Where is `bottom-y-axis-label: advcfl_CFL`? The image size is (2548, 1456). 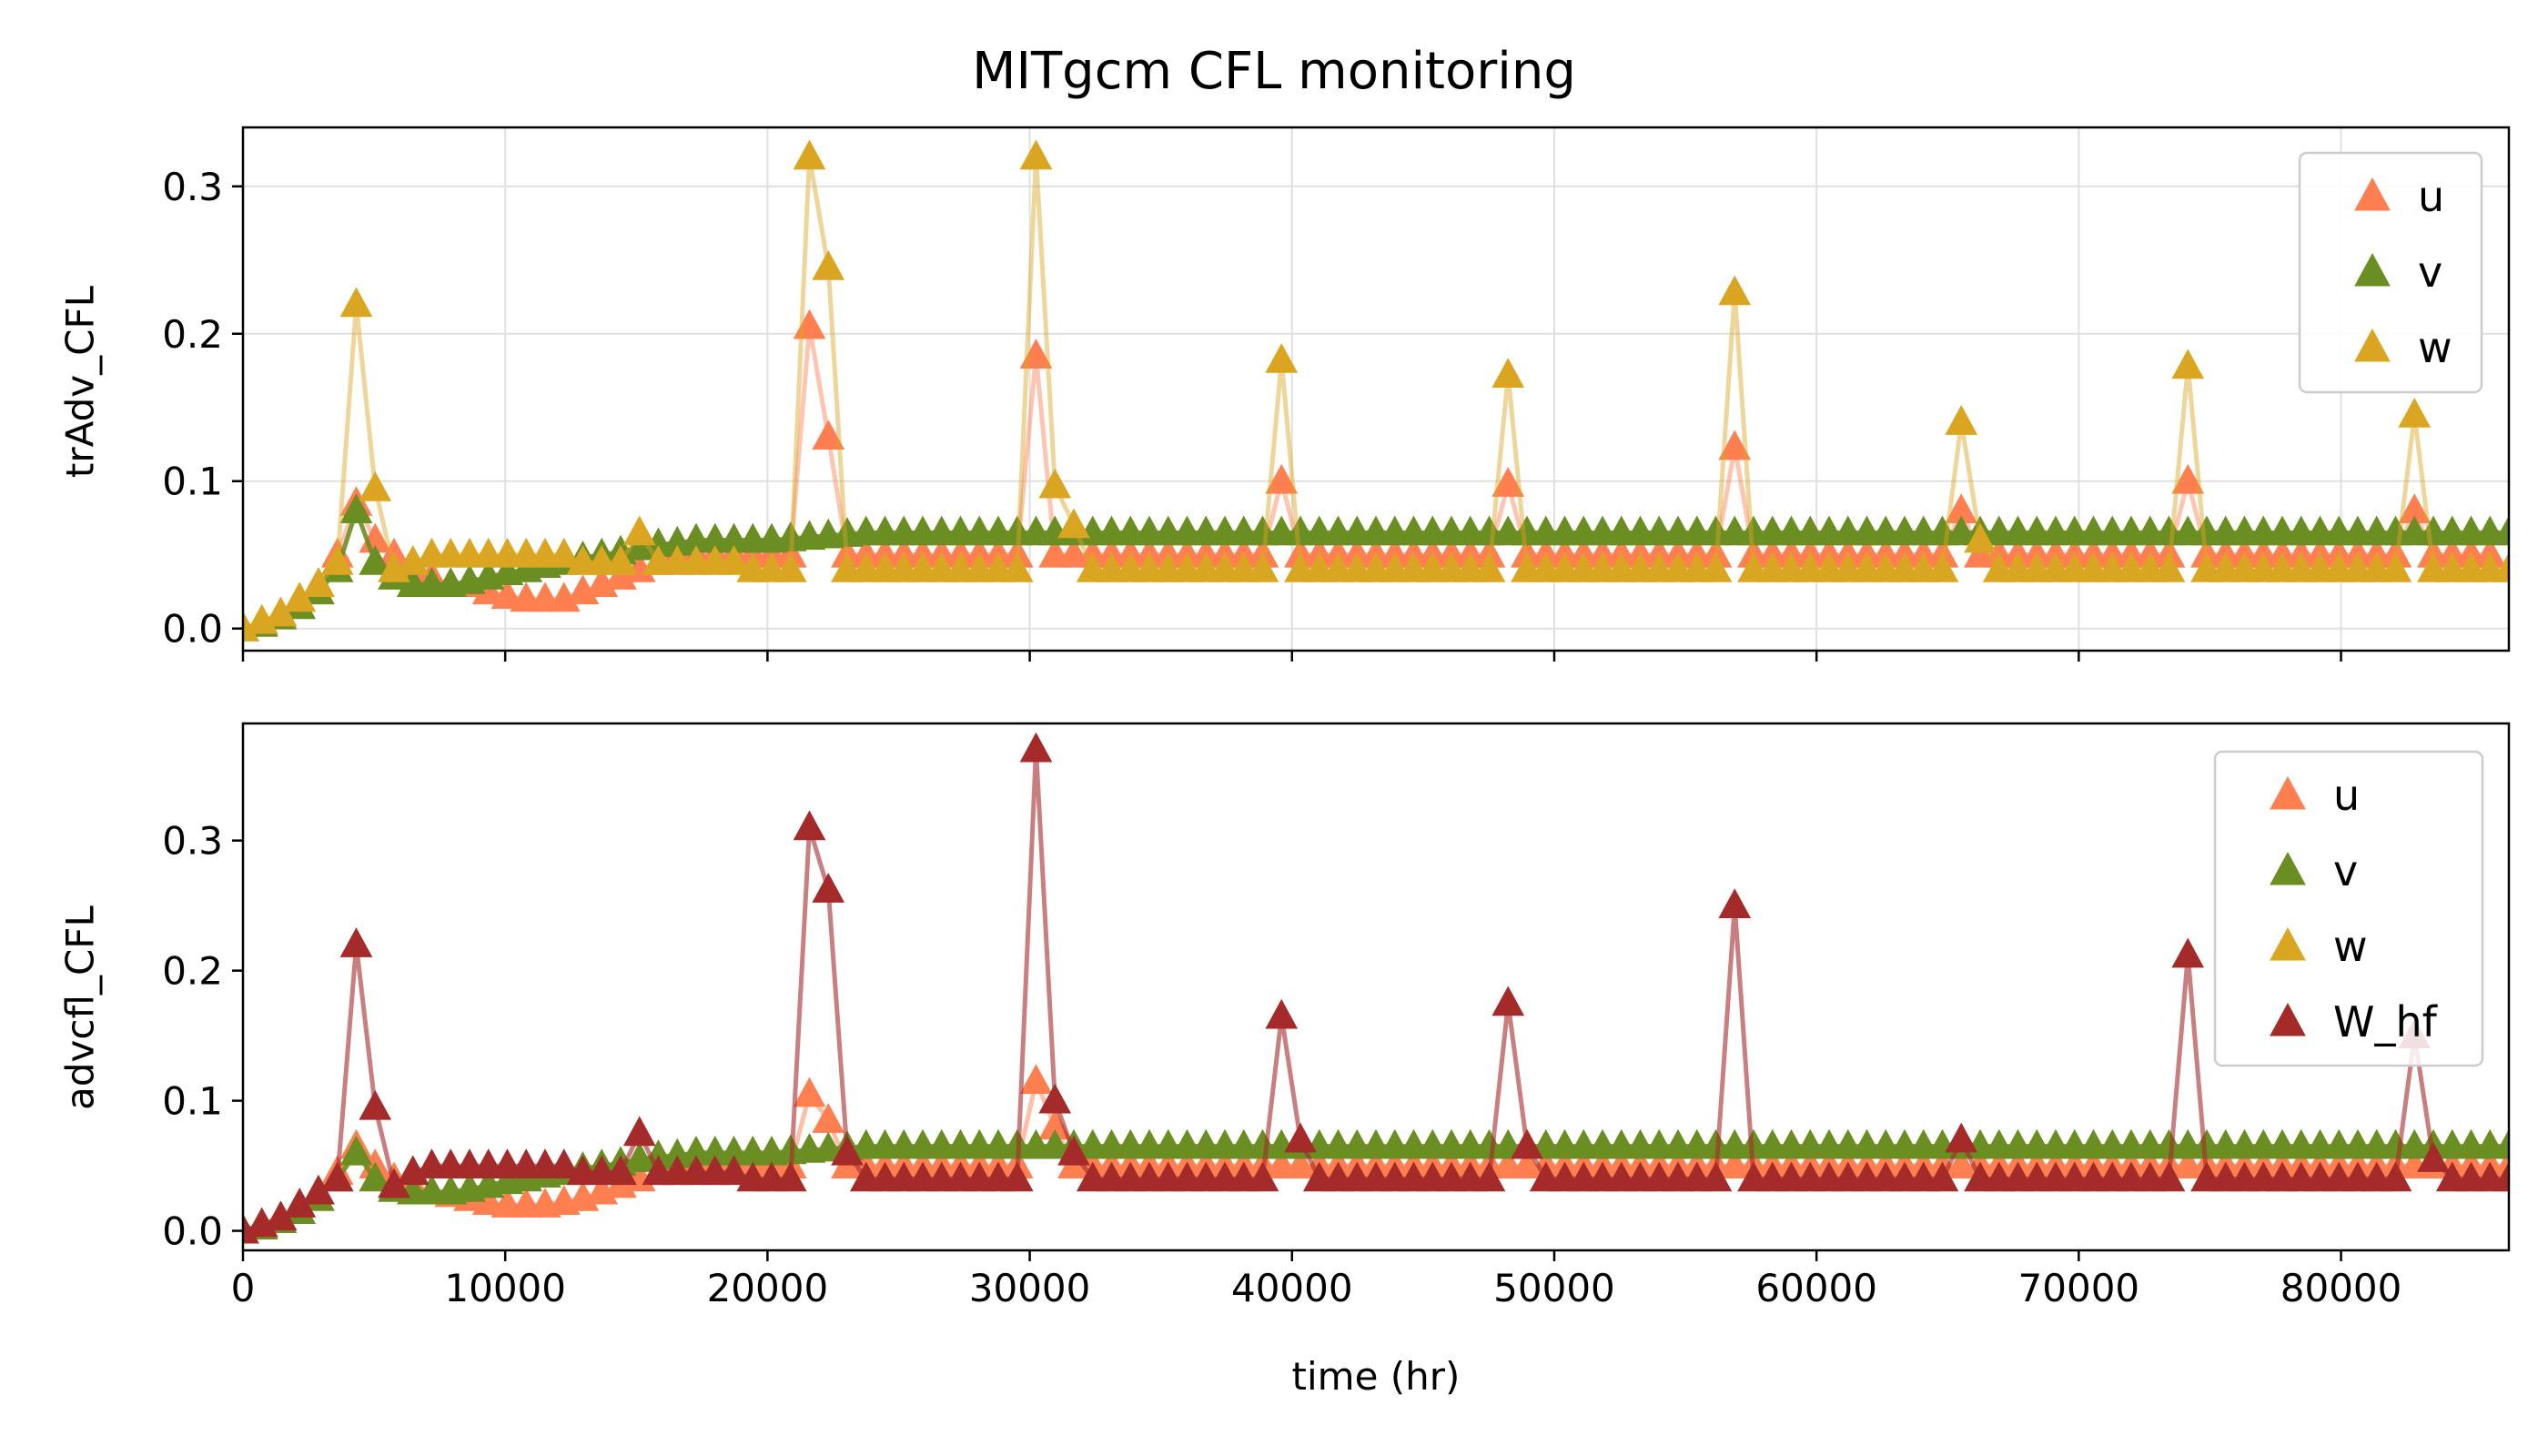 bottom-y-axis-label: advcfl_CFL is located at coordinates (80, 1008).